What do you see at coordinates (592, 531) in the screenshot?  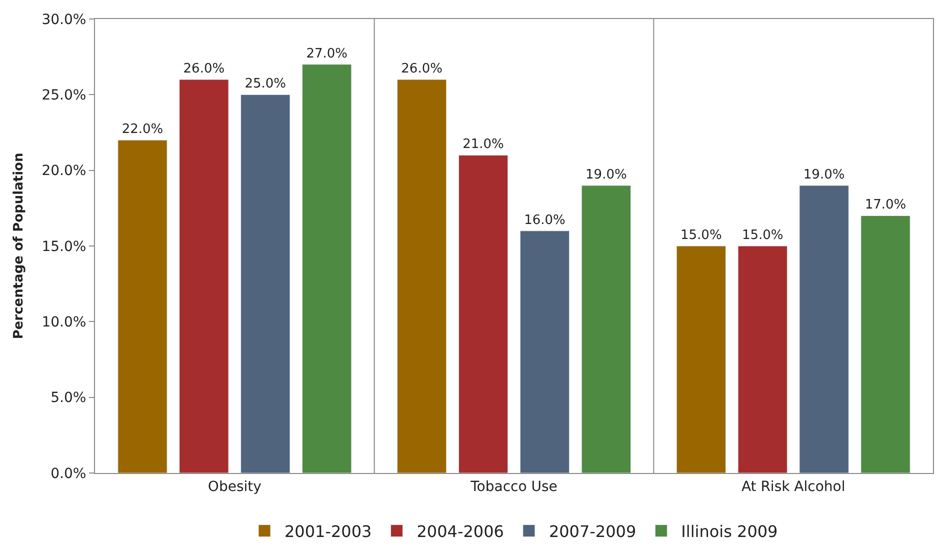 I see `legend-label: 2007-2009` at bounding box center [592, 531].